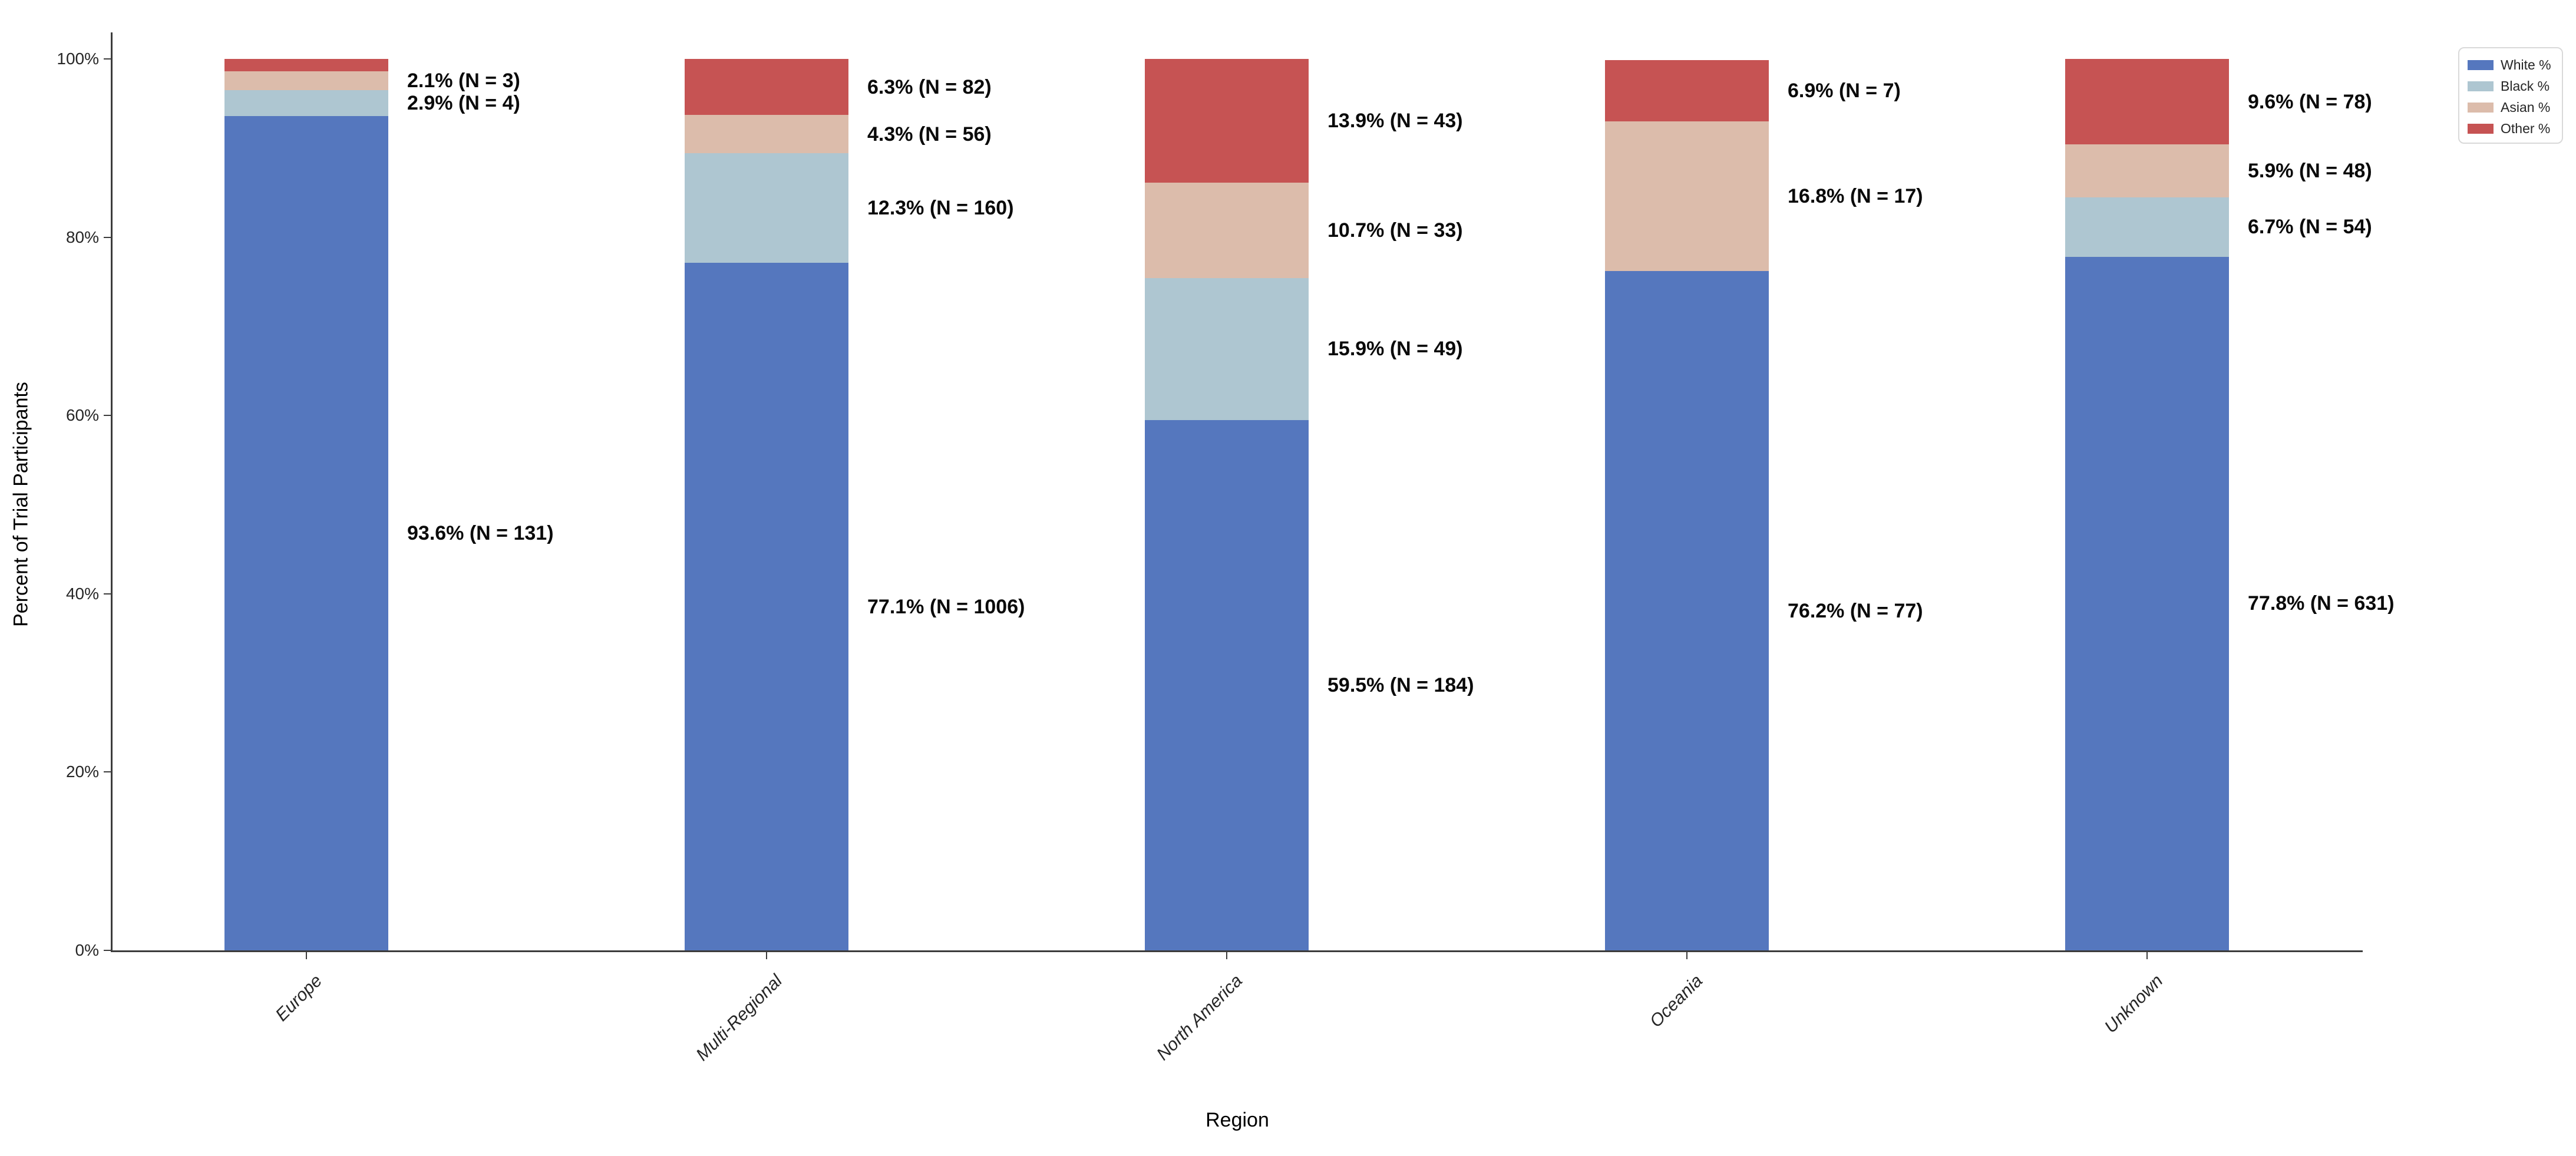 Image resolution: width=2576 pixels, height=1156 pixels. What do you see at coordinates (739, 1018) in the screenshot?
I see `x-tick-label: Multi-Regional` at bounding box center [739, 1018].